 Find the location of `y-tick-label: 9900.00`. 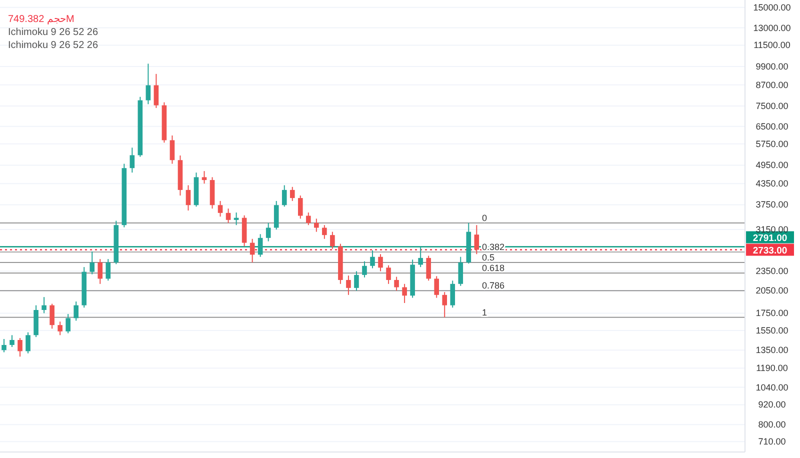

y-tick-label: 9900.00 is located at coordinates (772, 67).